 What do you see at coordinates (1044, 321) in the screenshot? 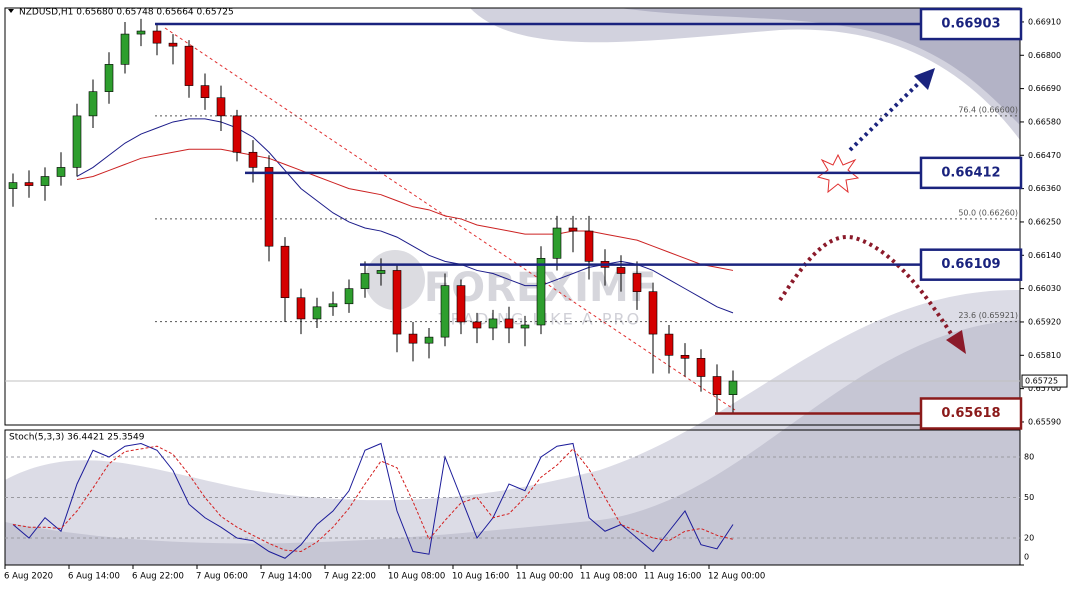
I see `y-tick-label: 0.65920` at bounding box center [1044, 321].